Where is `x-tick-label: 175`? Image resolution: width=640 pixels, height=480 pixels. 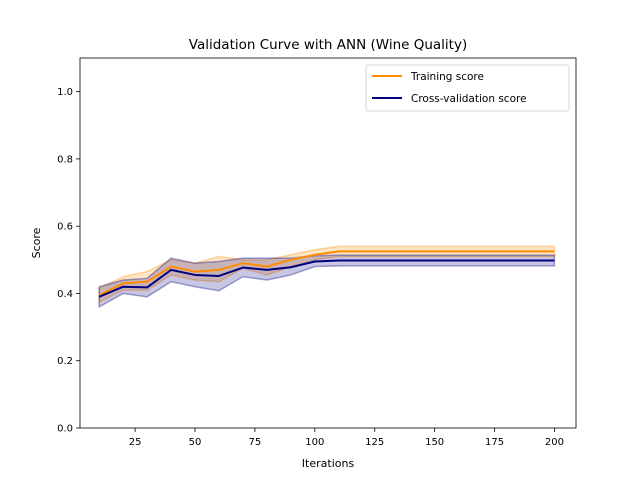
x-tick-label: 175 is located at coordinates (494, 442).